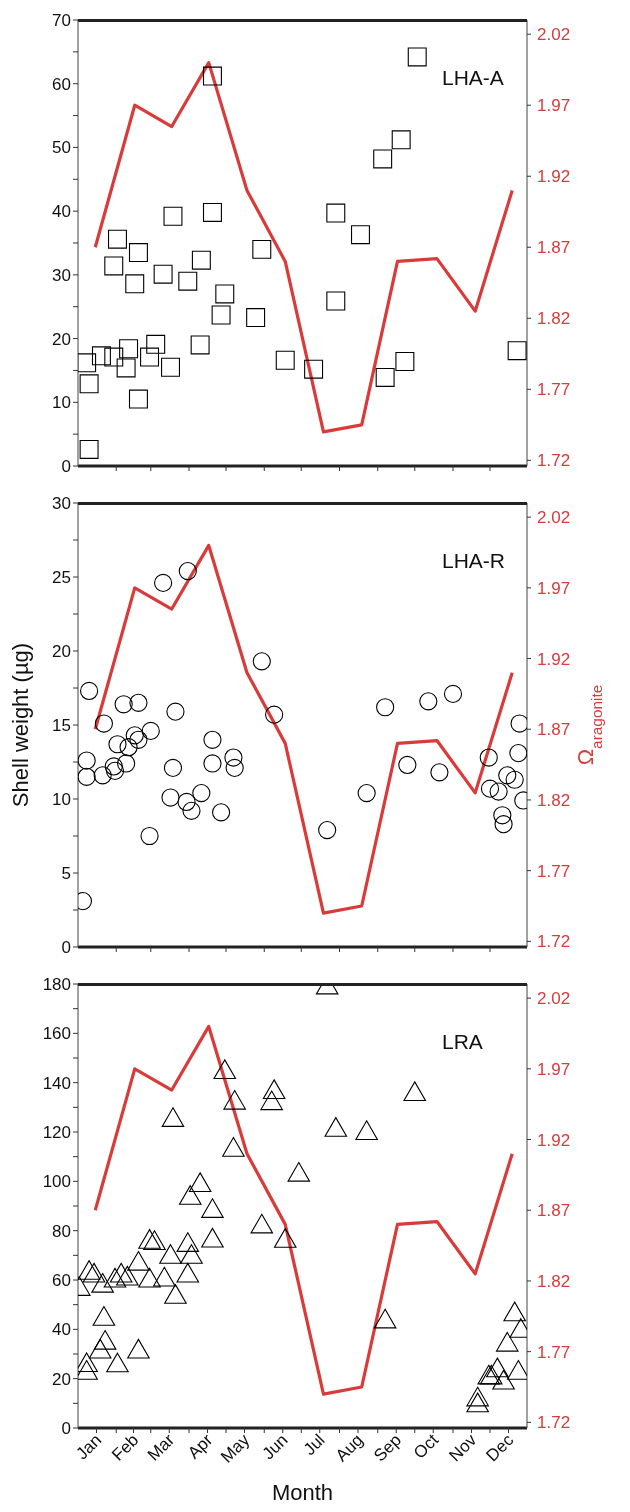  Describe the element at coordinates (89, 1447) in the screenshot. I see `x-tick-label: Jan` at that location.